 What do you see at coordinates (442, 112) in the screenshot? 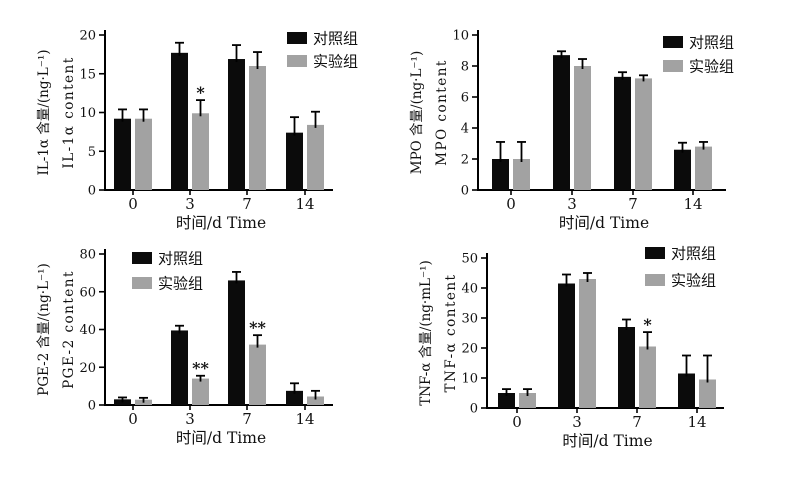
I see `y-axis-label-en: MPO content` at bounding box center [442, 112].